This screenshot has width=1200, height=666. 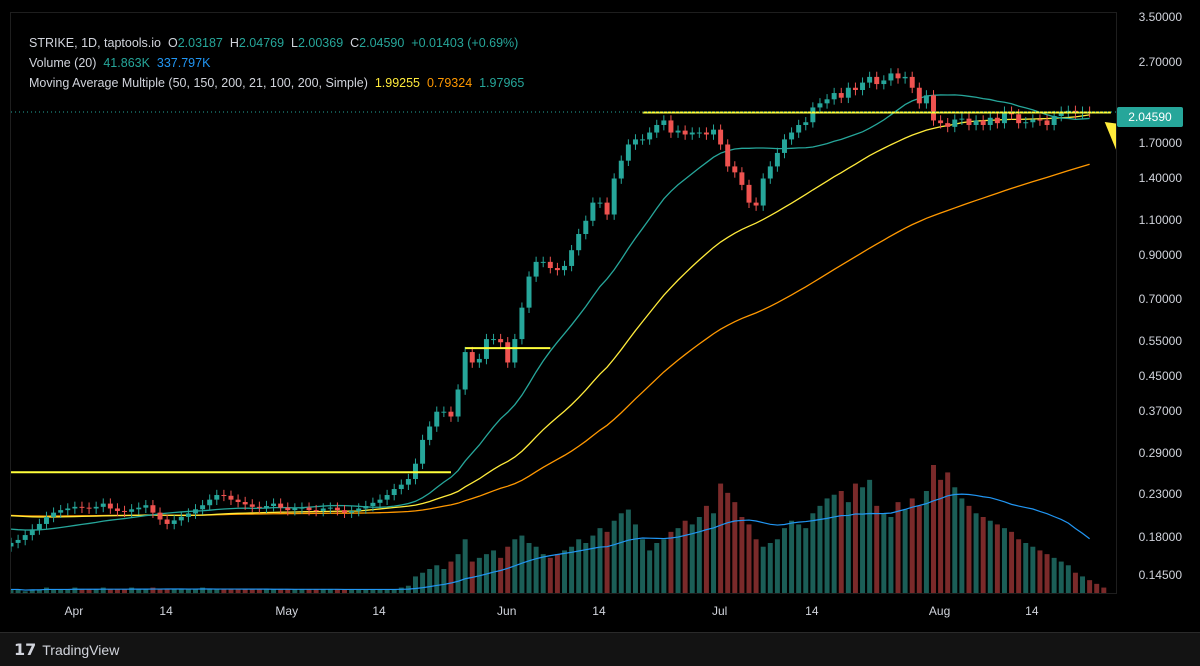 I want to click on time-axis: Apr 14 May 14 Jun 14 Jul 14 Aug 14, so click(x=563, y=611).